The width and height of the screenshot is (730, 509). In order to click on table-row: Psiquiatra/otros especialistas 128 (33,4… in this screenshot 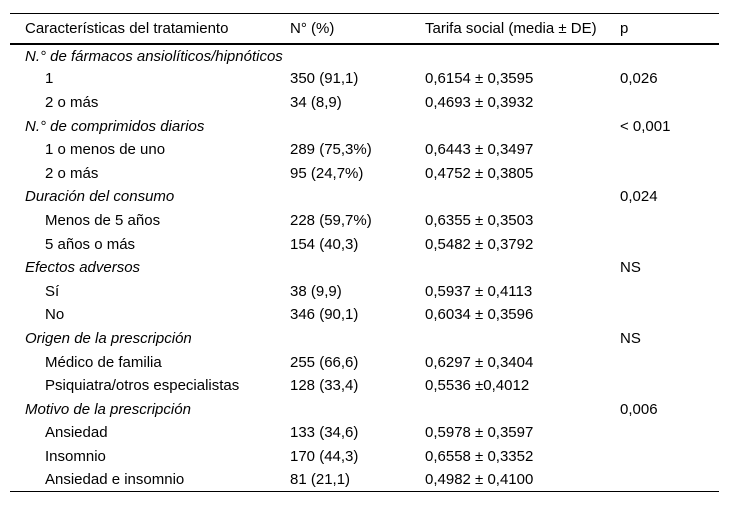, I will do `click(364, 386)`.